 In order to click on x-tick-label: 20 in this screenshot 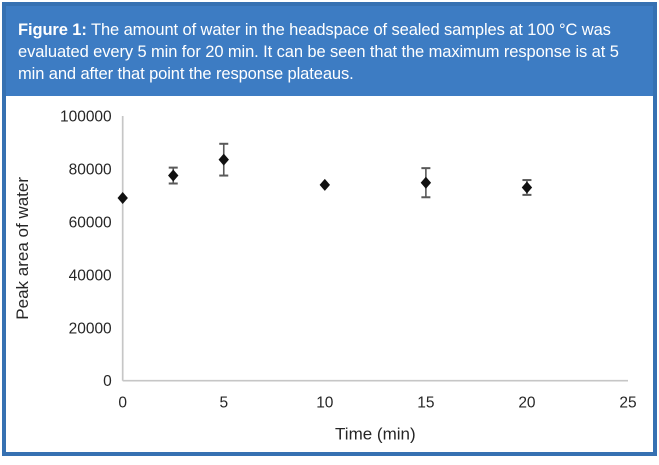, I will do `click(527, 403)`.